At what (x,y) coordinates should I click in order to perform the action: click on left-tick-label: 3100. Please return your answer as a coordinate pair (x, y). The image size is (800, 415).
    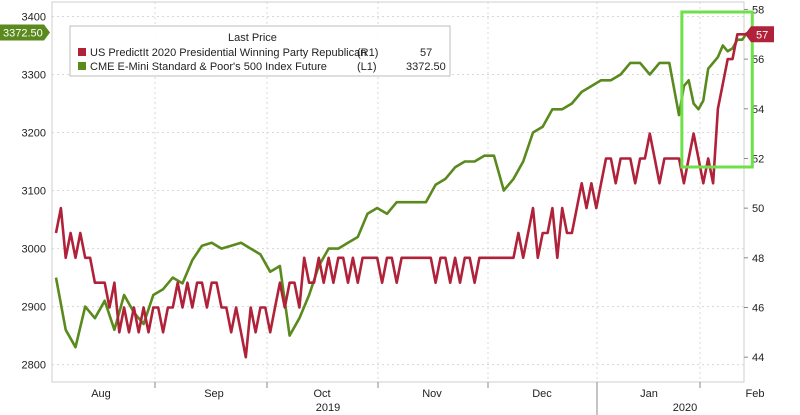
    Looking at the image, I should click on (34, 192).